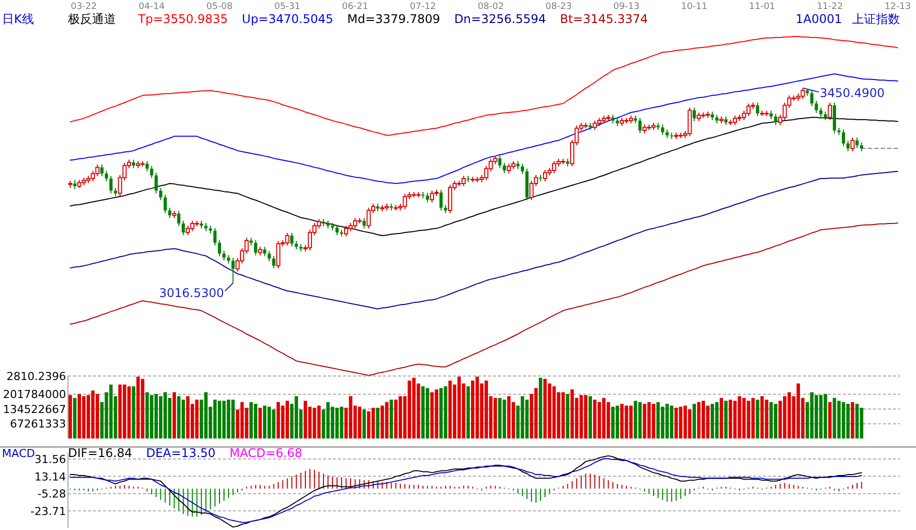 This screenshot has width=916, height=530. Describe the element at coordinates (18, 19) in the screenshot. I see `chart-title: 日K线` at that location.